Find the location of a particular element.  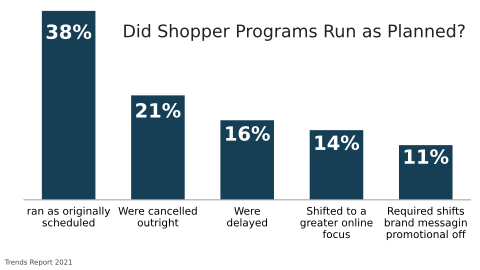

x-tick-label: Were delayed is located at coordinates (247, 217).